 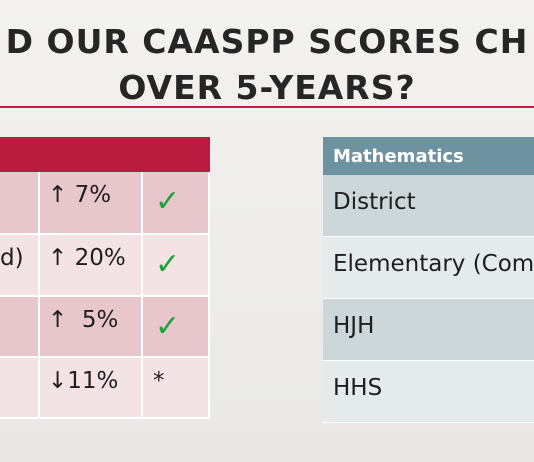 What do you see at coordinates (105, 154) in the screenshot?
I see `left-table-header` at bounding box center [105, 154].